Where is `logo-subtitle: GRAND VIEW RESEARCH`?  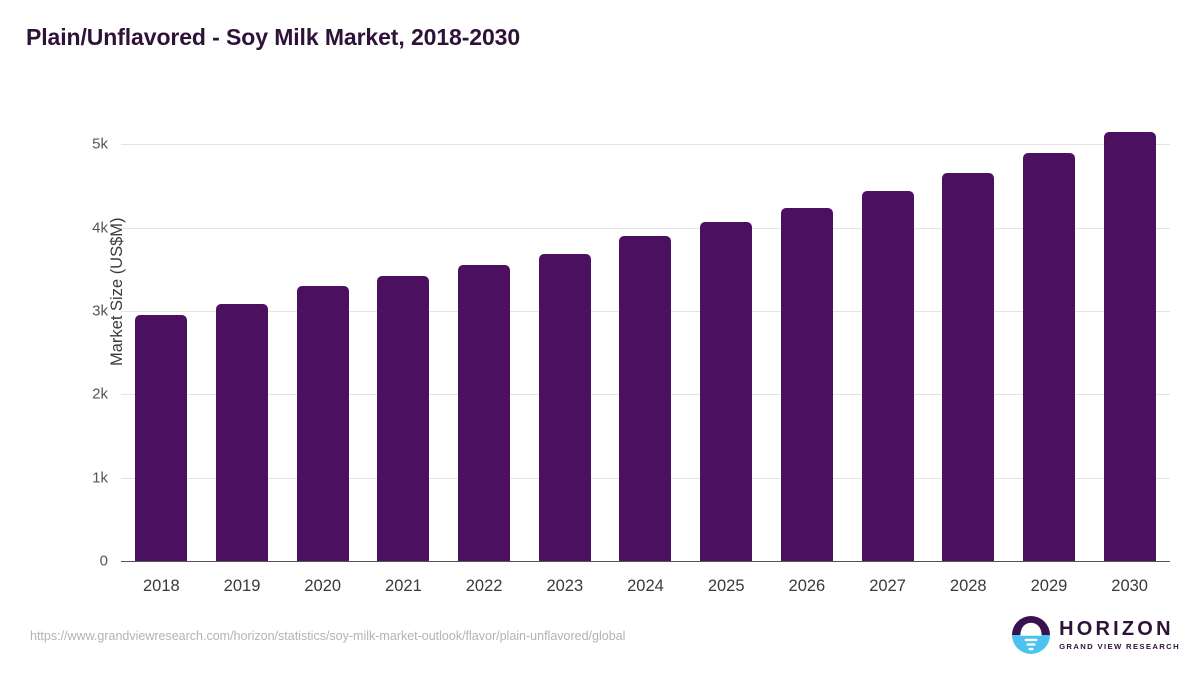
logo-subtitle: GRAND VIEW RESEARCH is located at coordinates (1119, 647).